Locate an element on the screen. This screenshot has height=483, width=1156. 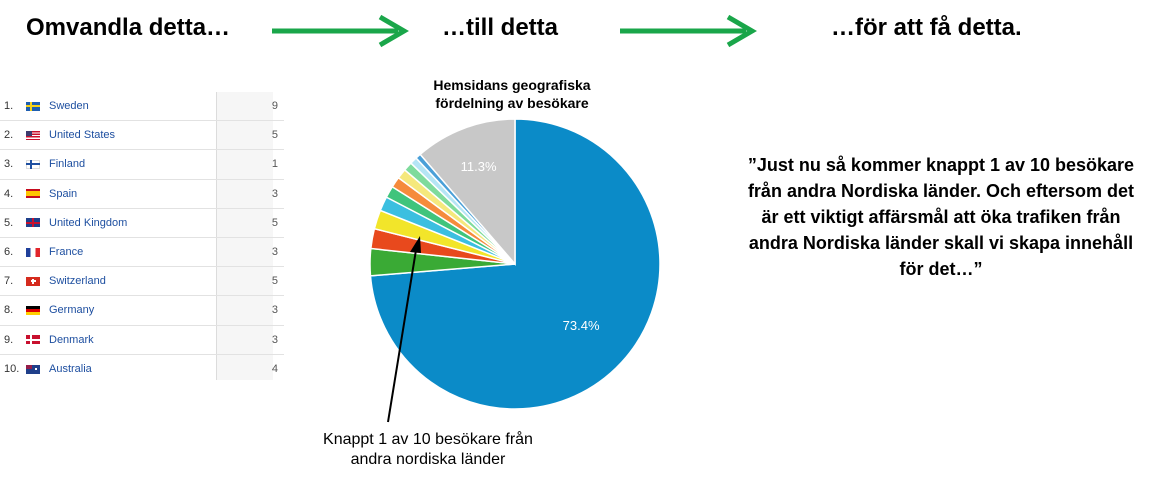
flag-uk-icon is located at coordinates (33, 223).